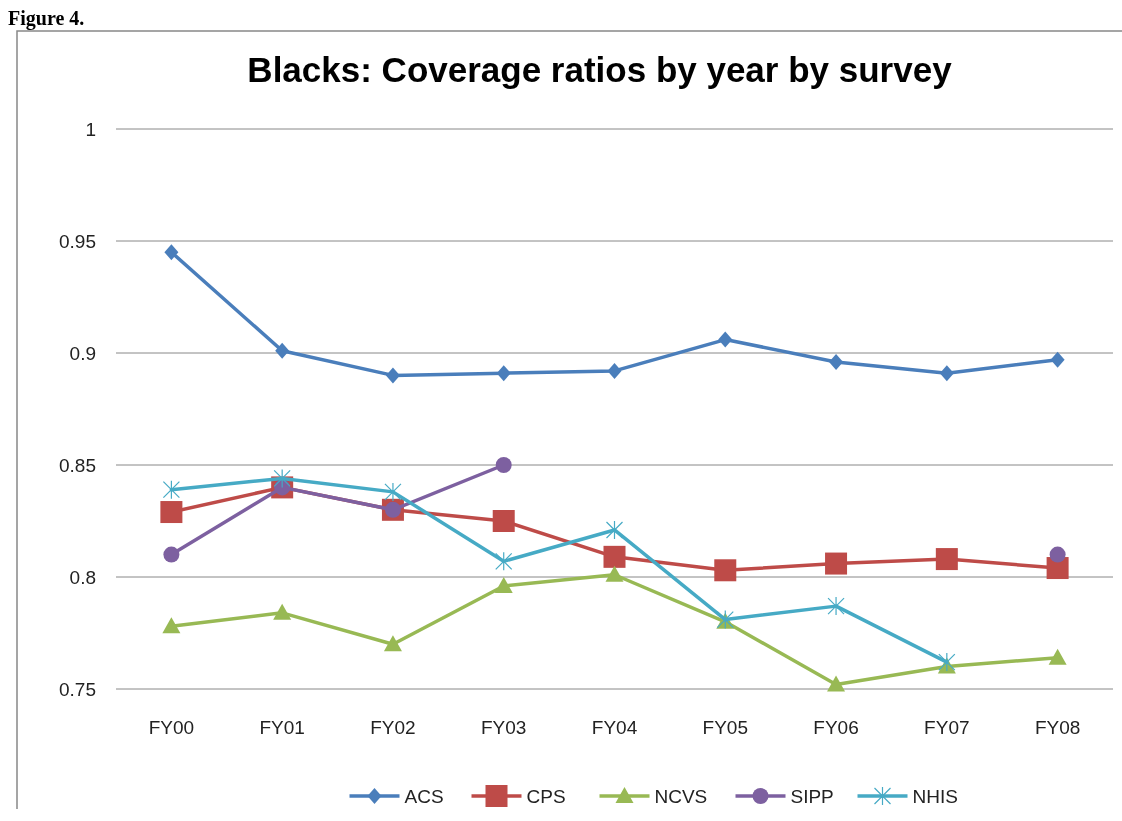 This screenshot has height=821, width=1122. I want to click on x-tick-label: FY04, so click(614, 727).